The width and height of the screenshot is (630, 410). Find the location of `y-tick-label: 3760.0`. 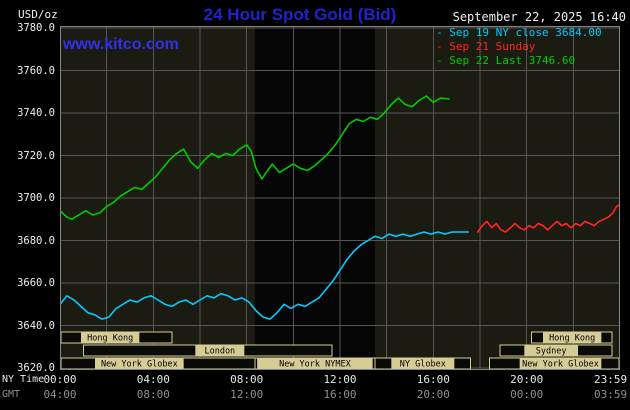

y-tick-label: 3760.0 is located at coordinates (36, 70).